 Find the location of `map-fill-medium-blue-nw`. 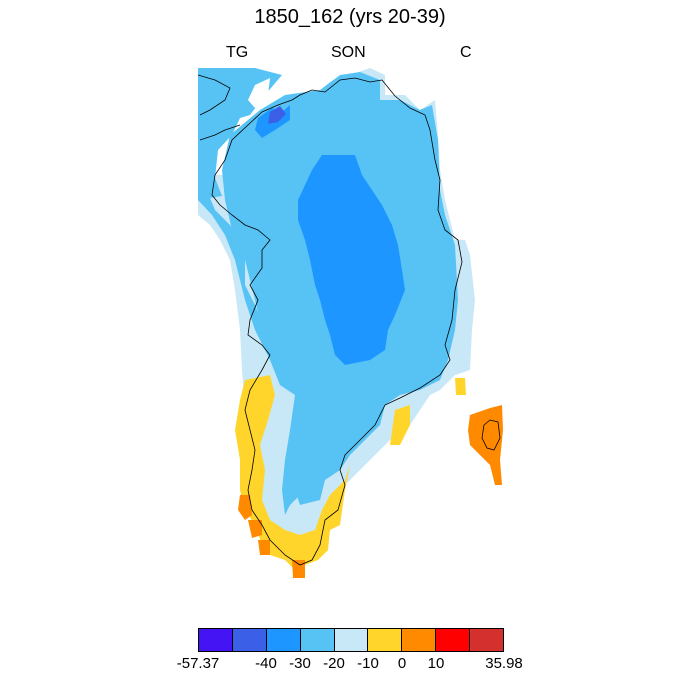

map-fill-medium-blue-nw is located at coordinates (234, 114).